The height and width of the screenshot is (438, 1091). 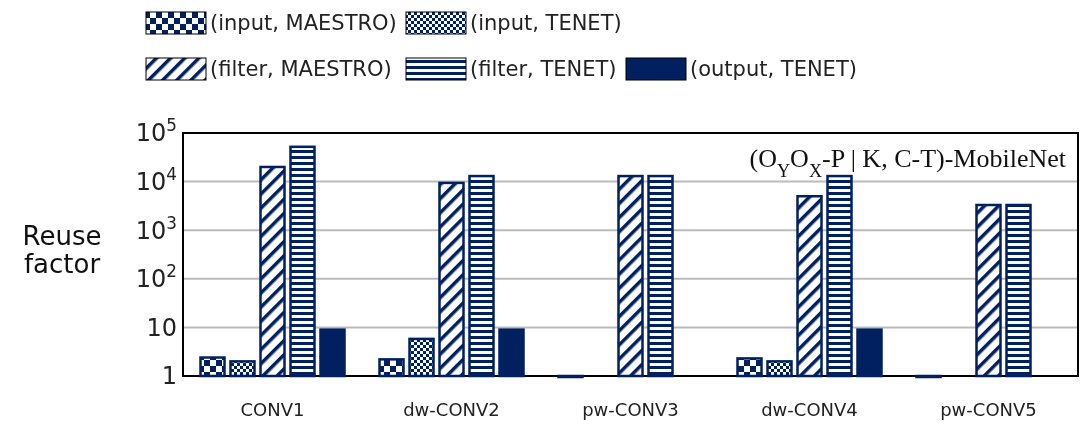 I want to click on y-tick-label: 10$^{4}$, so click(x=156, y=180).